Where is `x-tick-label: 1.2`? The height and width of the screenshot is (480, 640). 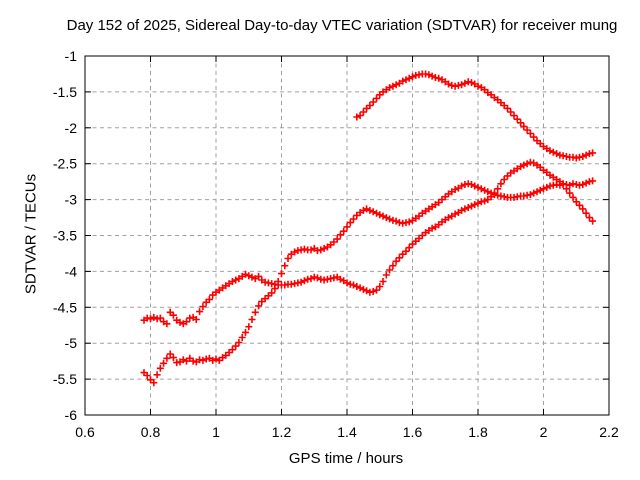 x-tick-label: 1.2 is located at coordinates (282, 432).